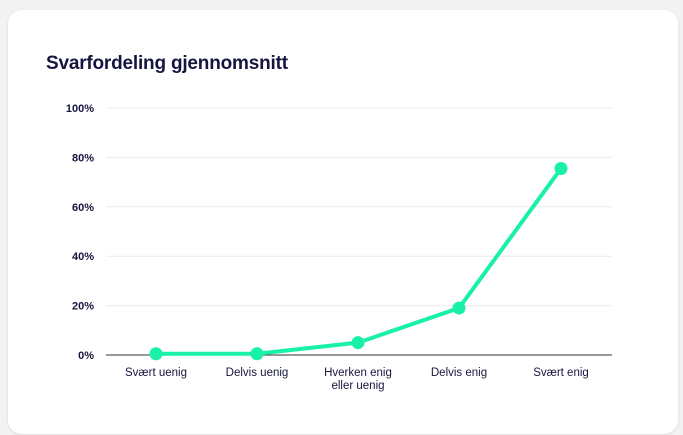  I want to click on y-tick-label: 0%, so click(86, 356).